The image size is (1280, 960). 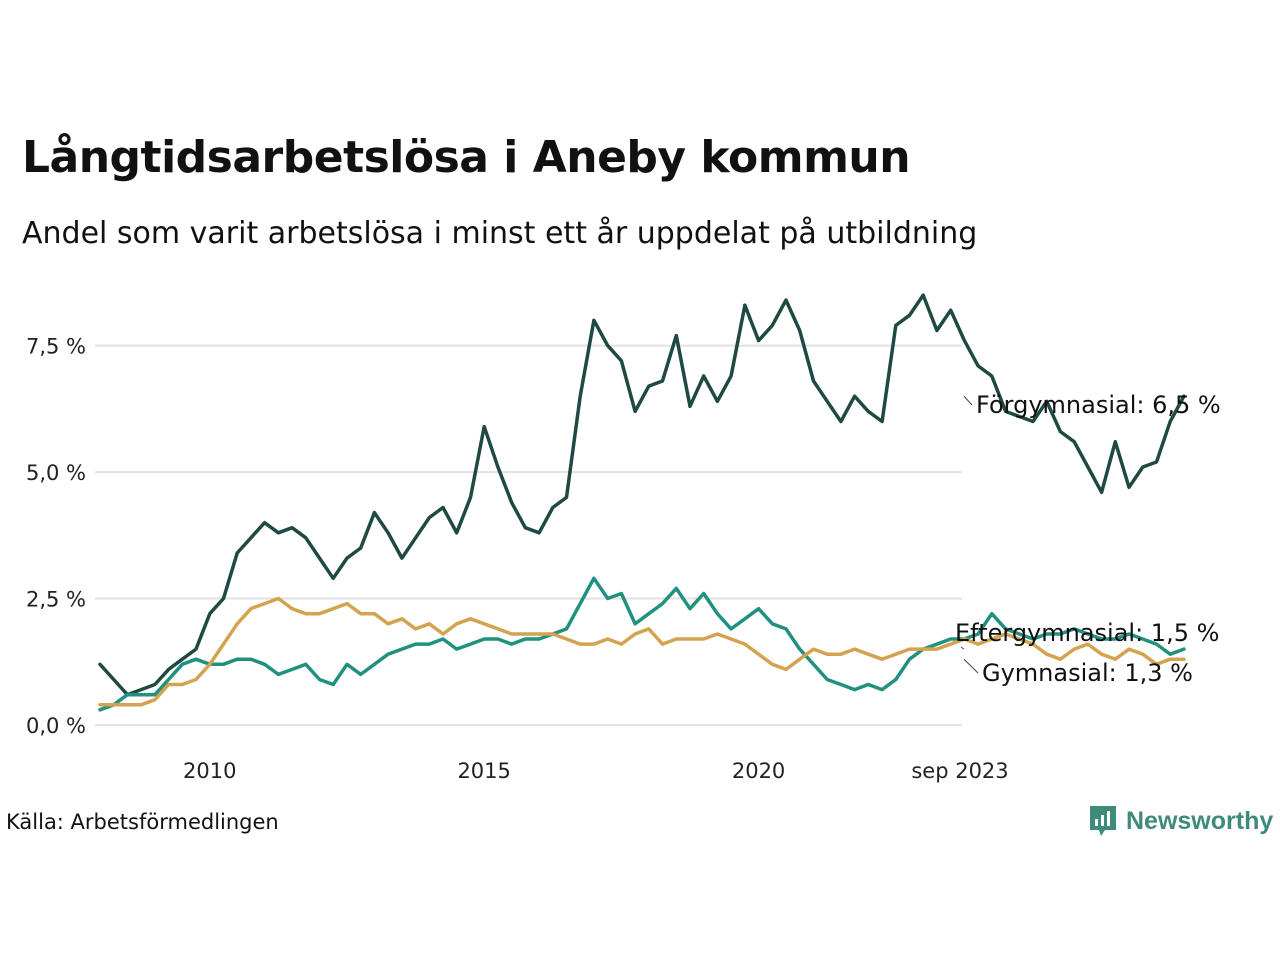 What do you see at coordinates (642, 651) in the screenshot?
I see `series-line-gymnasial` at bounding box center [642, 651].